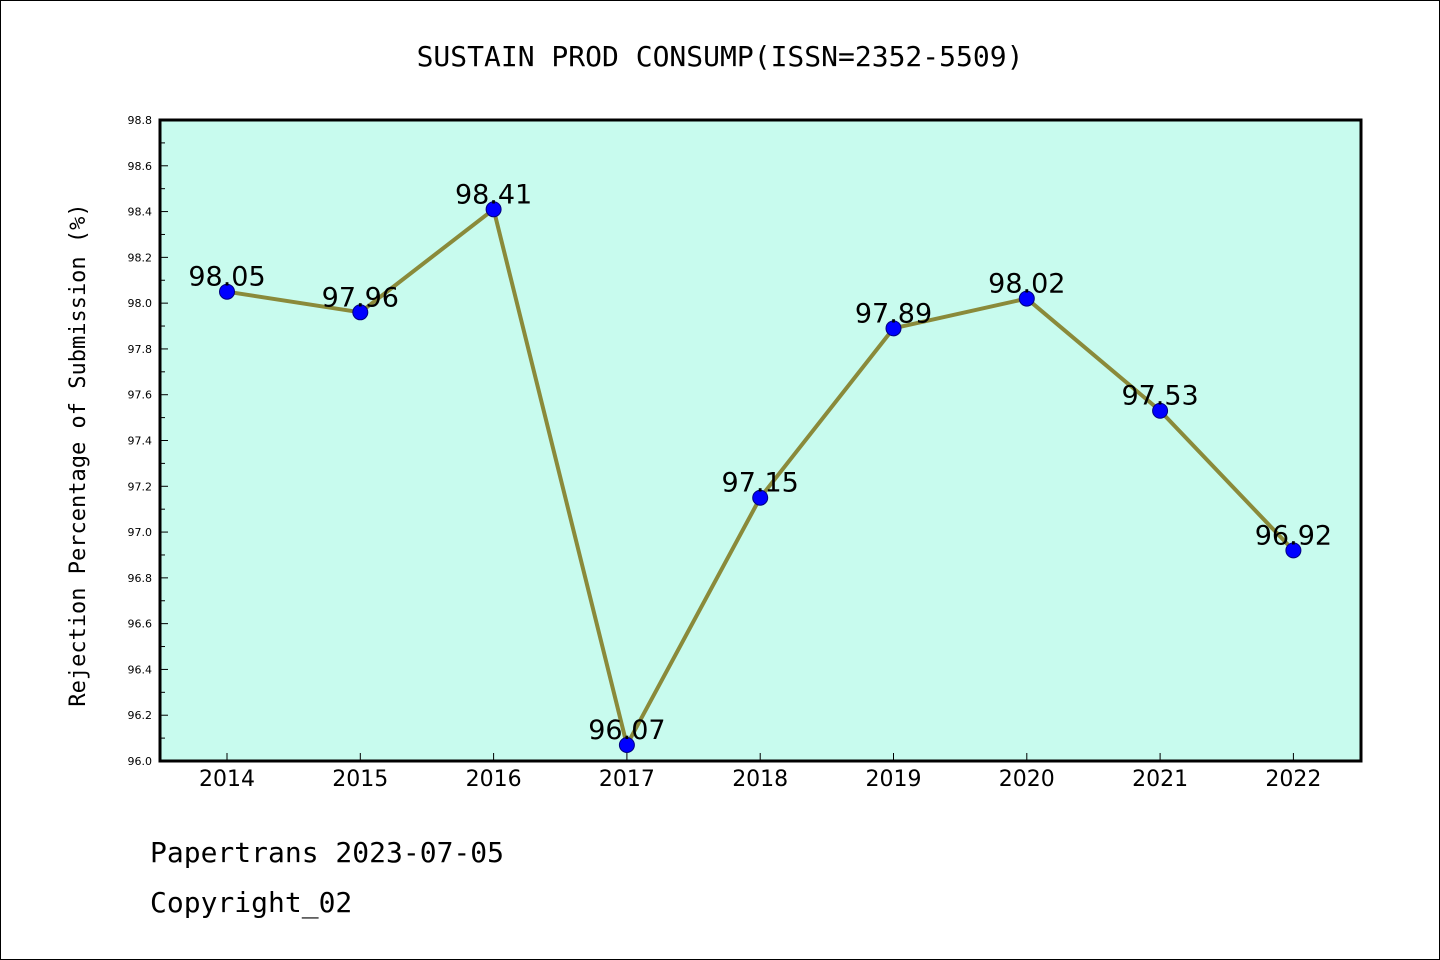  I want to click on data-label: 98.41, so click(493, 194).